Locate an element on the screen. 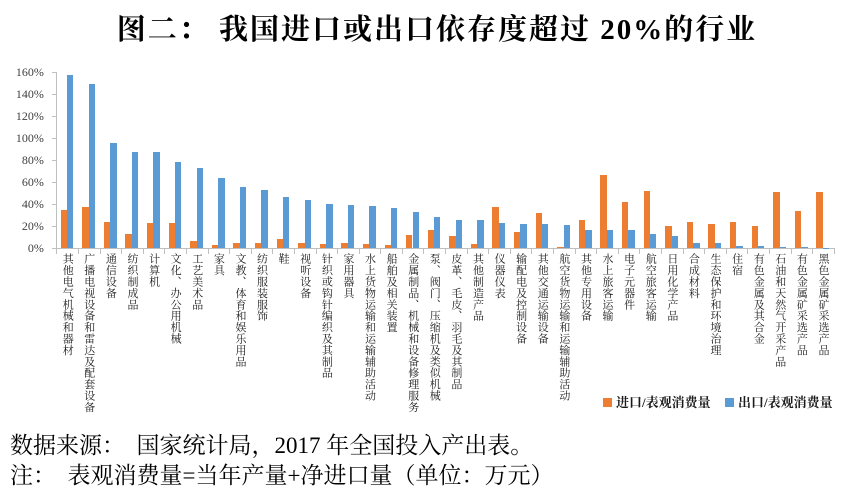  category-label: 生态保护和环境治理 is located at coordinates (715, 304).